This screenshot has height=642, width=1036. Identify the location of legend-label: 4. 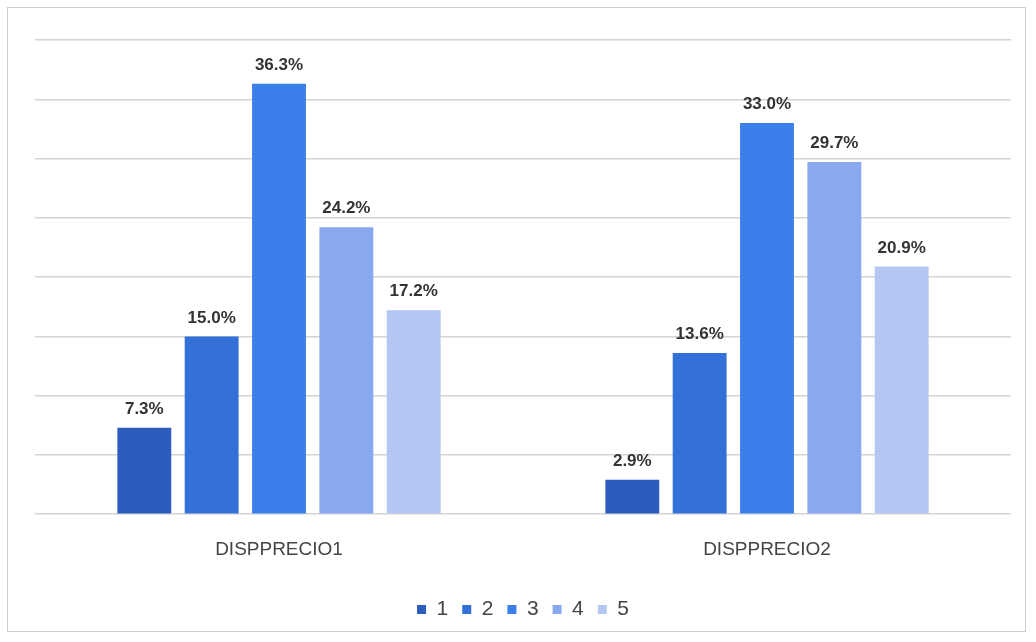
(578, 608).